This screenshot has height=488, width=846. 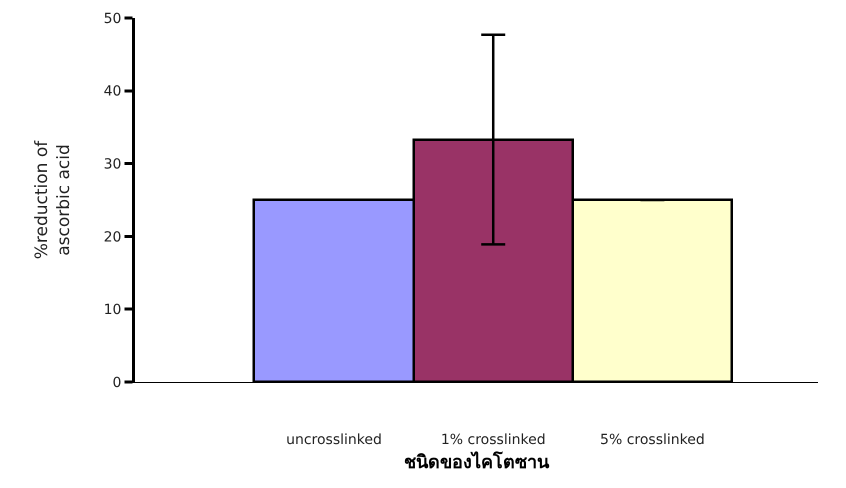 What do you see at coordinates (53, 200) in the screenshot?
I see `y-axis-title: %reduction of ascorbic acid` at bounding box center [53, 200].